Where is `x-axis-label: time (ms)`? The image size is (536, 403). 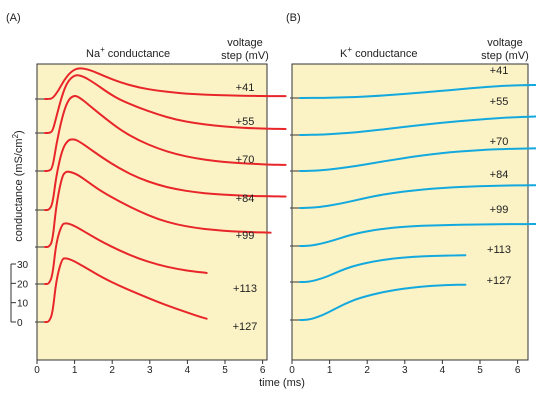
x-axis-label: time (ms) is located at coordinates (282, 383).